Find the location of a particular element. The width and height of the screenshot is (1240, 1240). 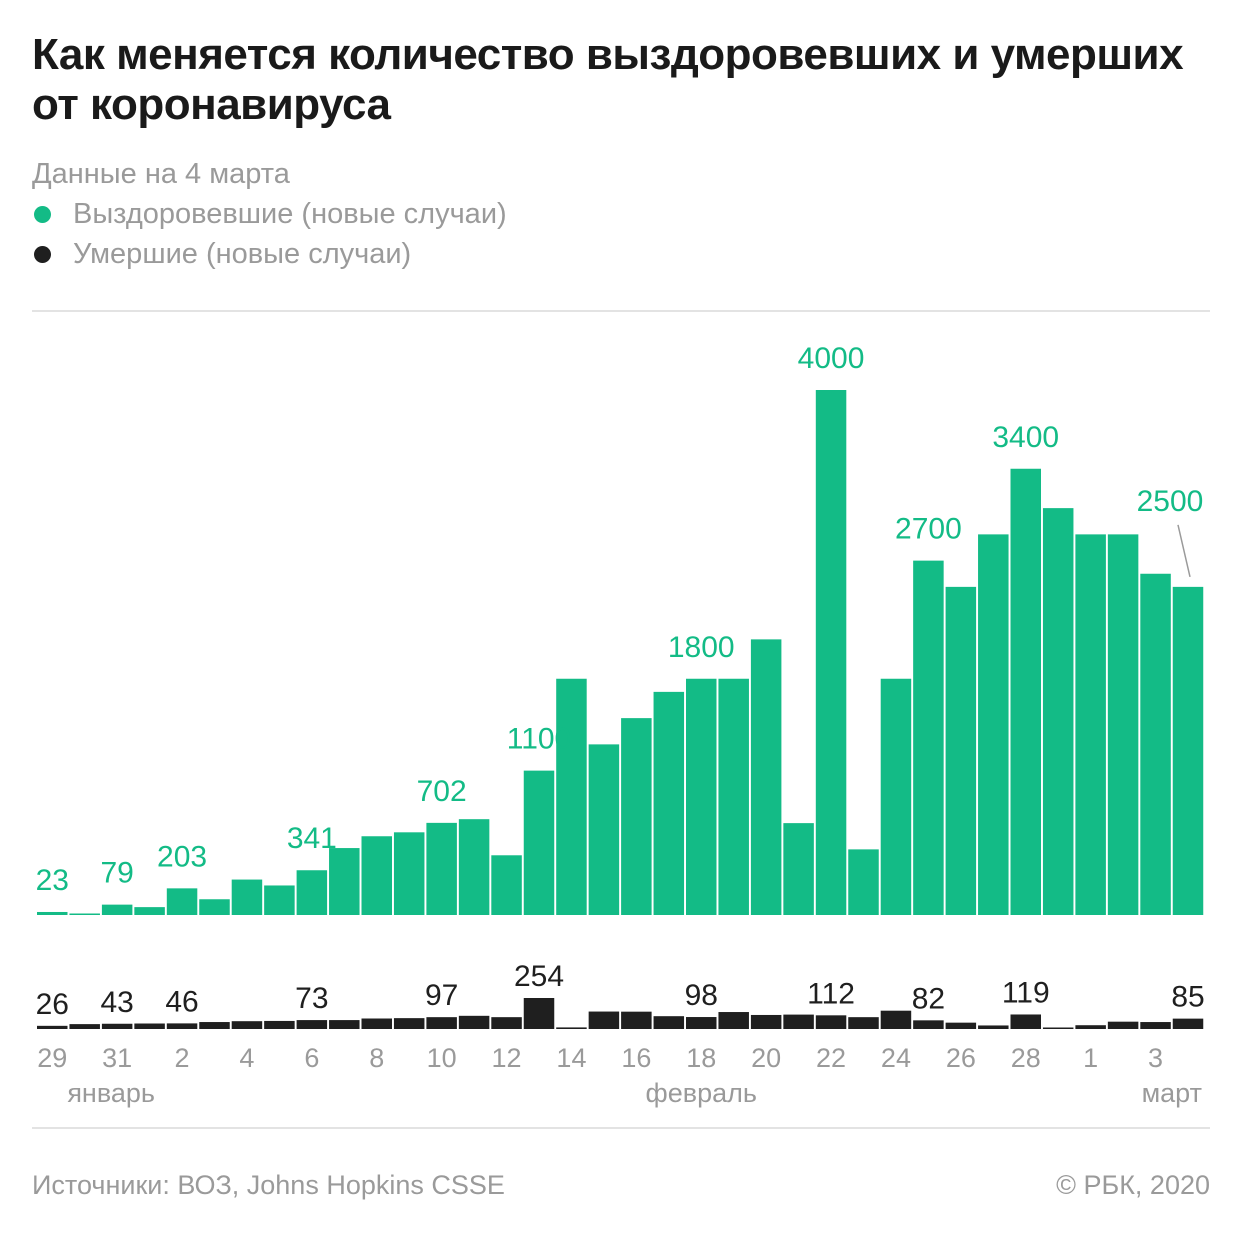

death-value-label-30: 119 is located at coordinates (1026, 992).